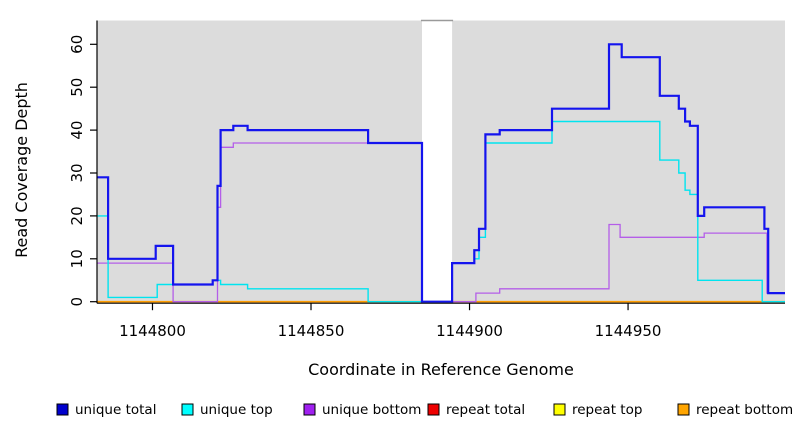  I want to click on legend-label-unique-bottom: unique bottom, so click(371, 410).